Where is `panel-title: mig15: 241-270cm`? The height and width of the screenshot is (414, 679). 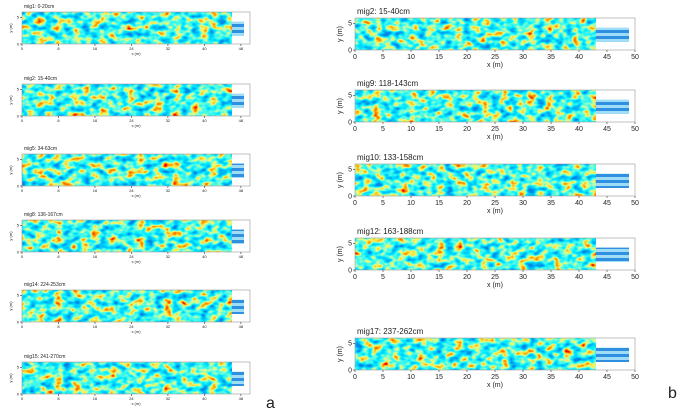 panel-title: mig15: 241-270cm is located at coordinates (44, 357).